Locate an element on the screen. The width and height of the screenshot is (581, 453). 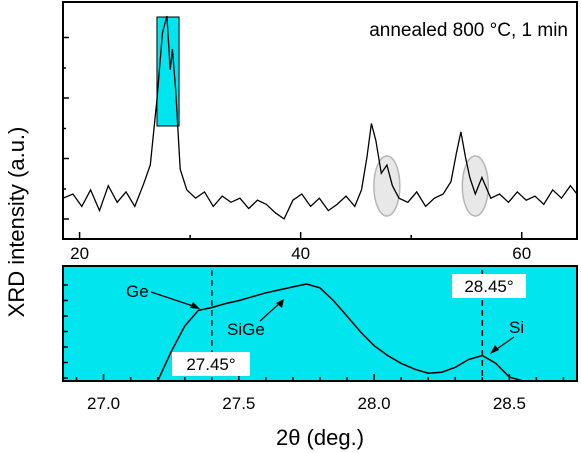
sige-arrow-line is located at coordinates (270, 311).